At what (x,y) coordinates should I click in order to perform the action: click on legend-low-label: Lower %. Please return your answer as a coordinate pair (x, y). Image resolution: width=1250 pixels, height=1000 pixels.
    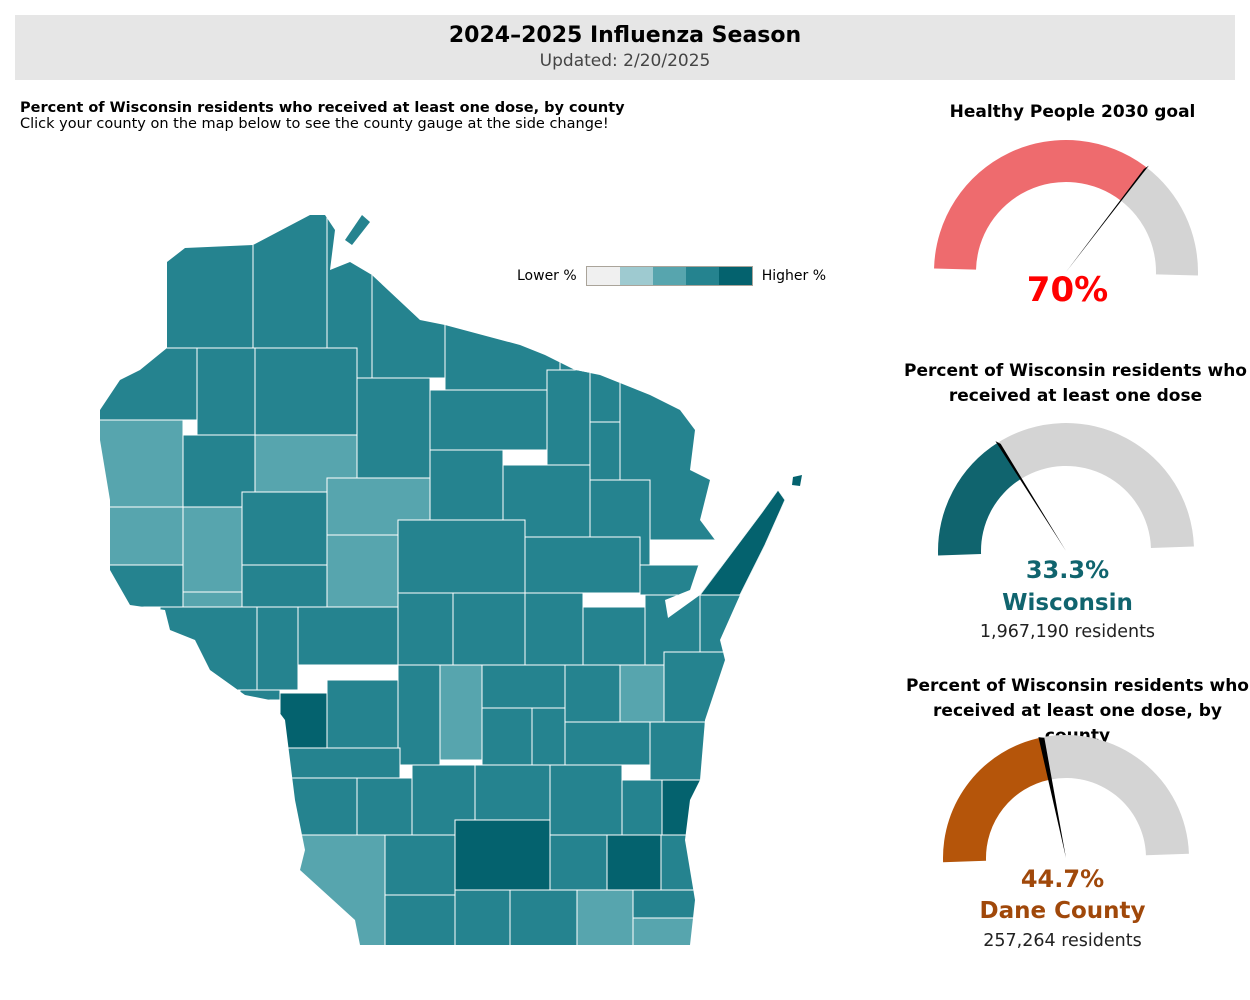
    Looking at the image, I should click on (547, 276).